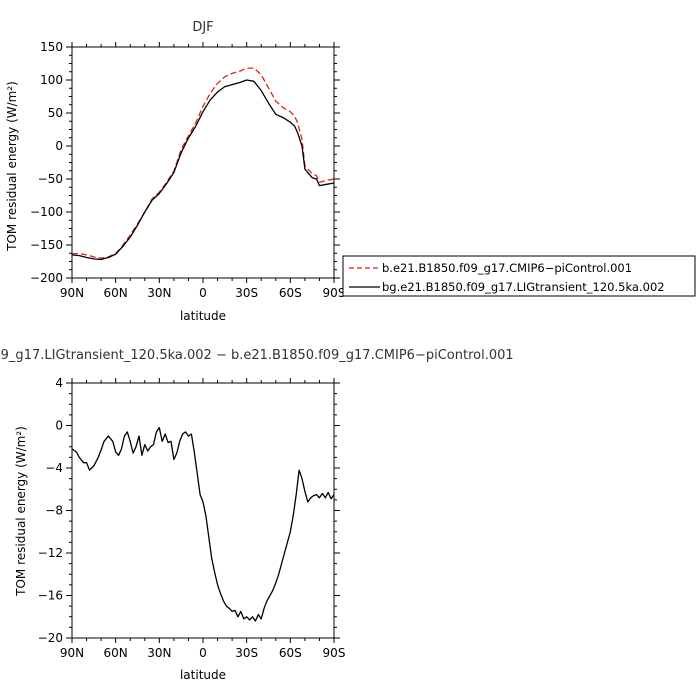  What do you see at coordinates (203, 293) in the screenshot?
I see `top-x-tick-label: 0` at bounding box center [203, 293].